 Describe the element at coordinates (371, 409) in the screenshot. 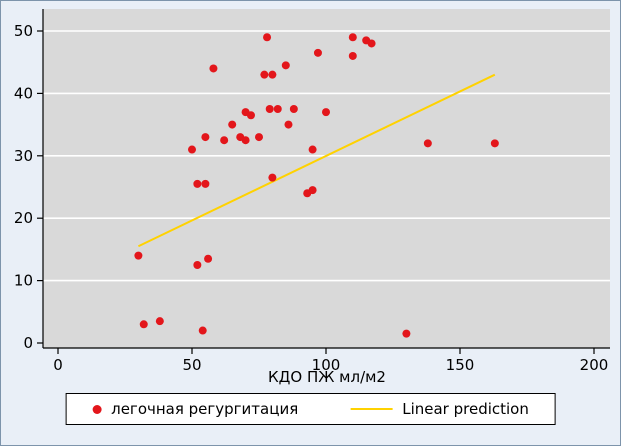

I see `line-sample-icon` at that location.